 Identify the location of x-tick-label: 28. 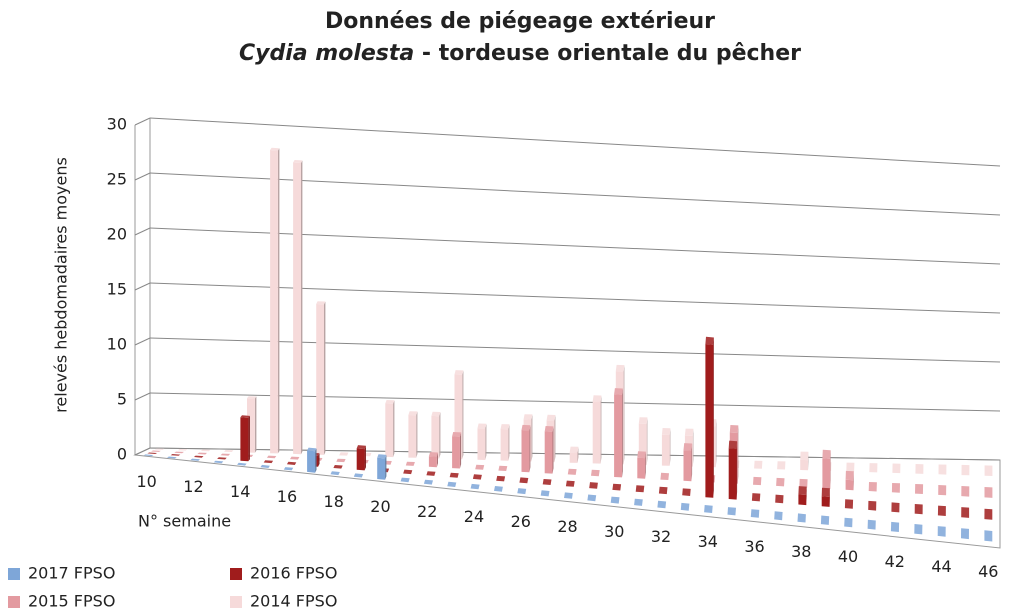
(567, 526).